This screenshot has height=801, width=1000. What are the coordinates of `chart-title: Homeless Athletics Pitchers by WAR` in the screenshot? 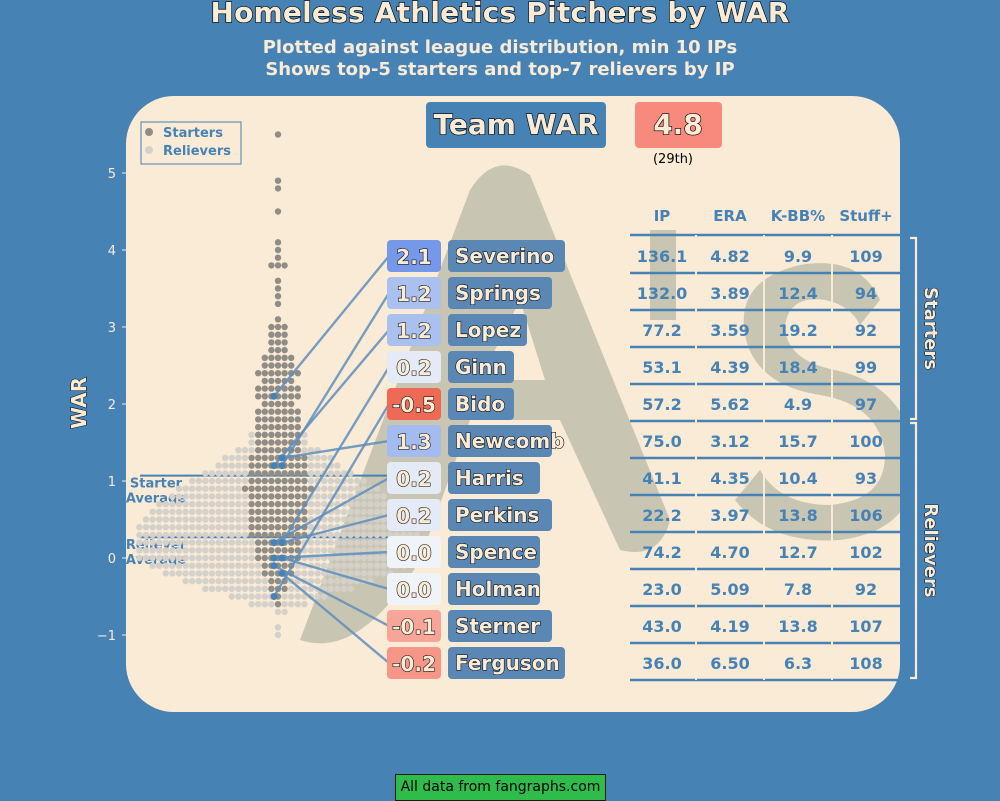 It's located at (500, 15).